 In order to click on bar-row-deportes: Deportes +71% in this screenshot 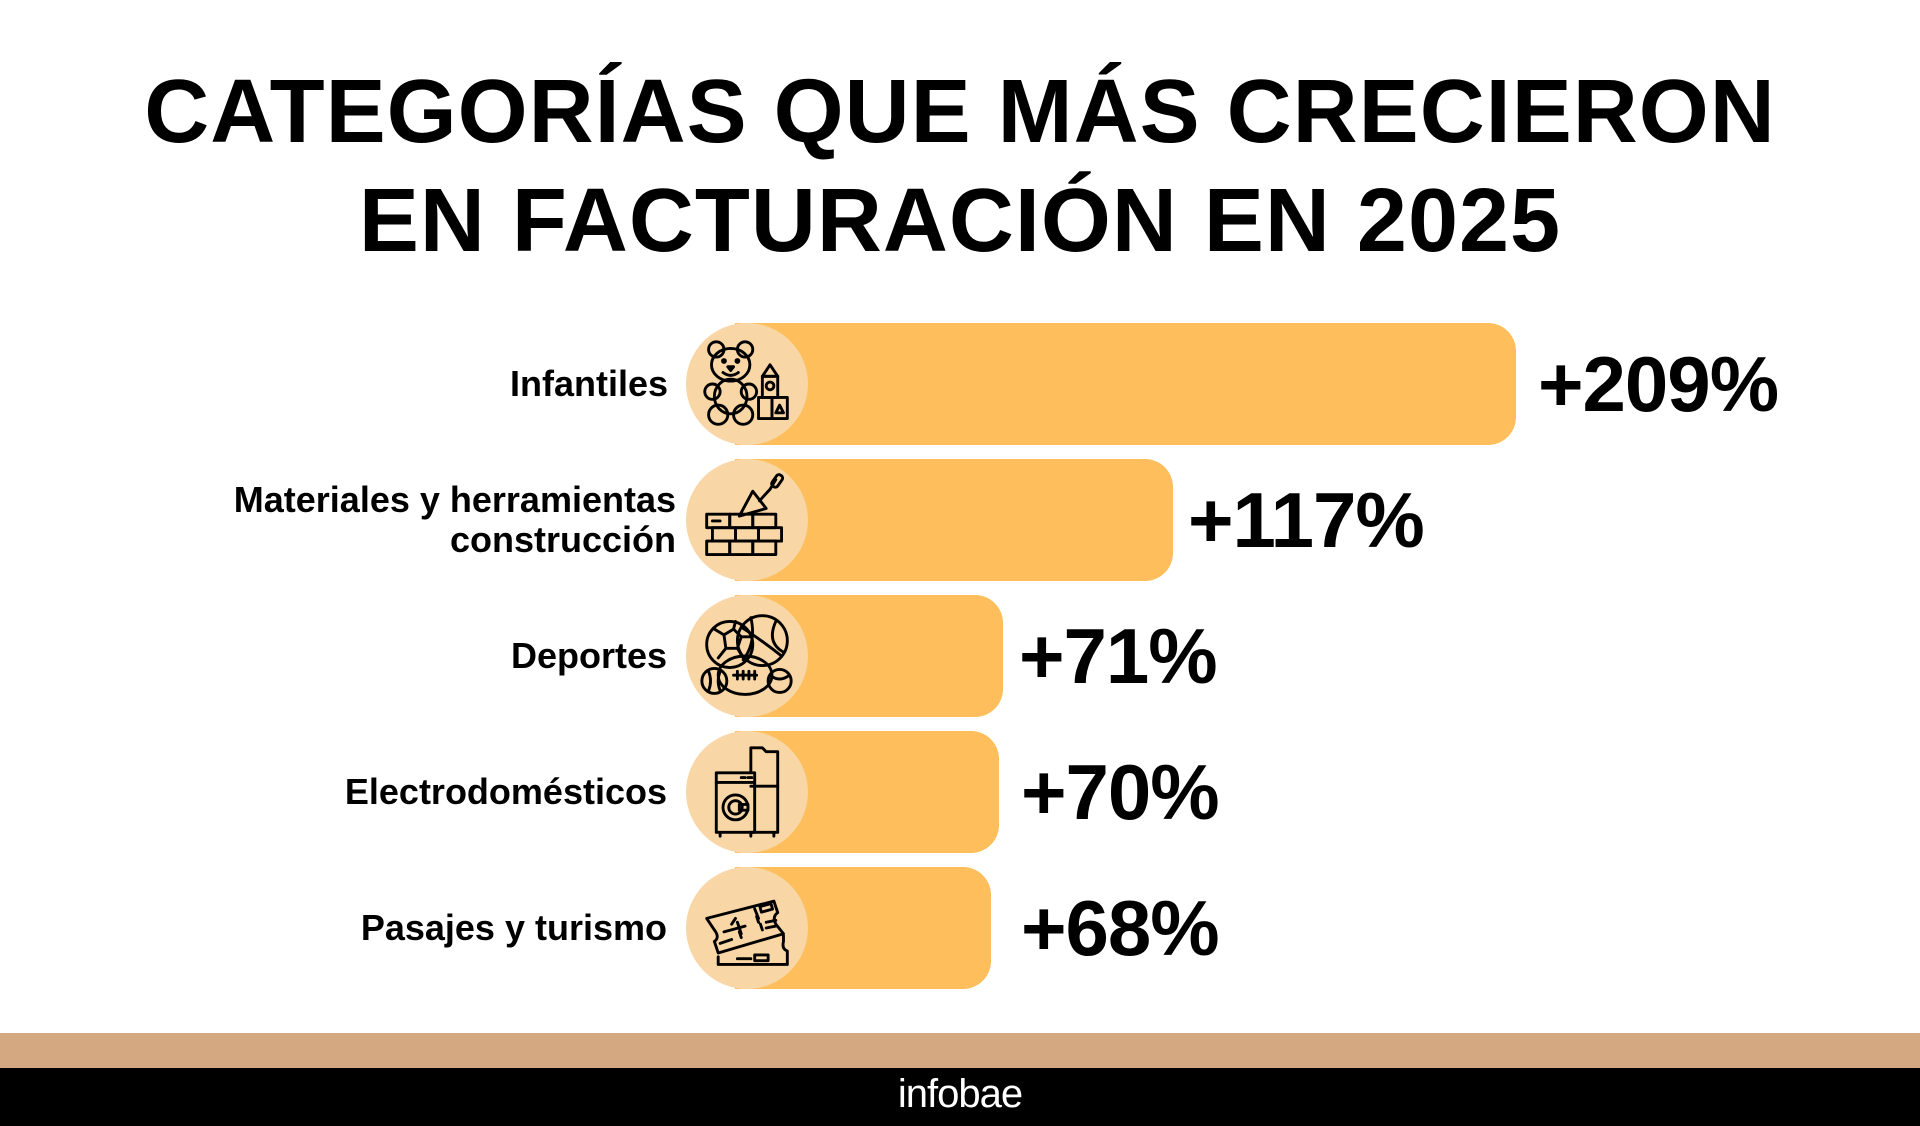, I will do `click(960, 656)`.